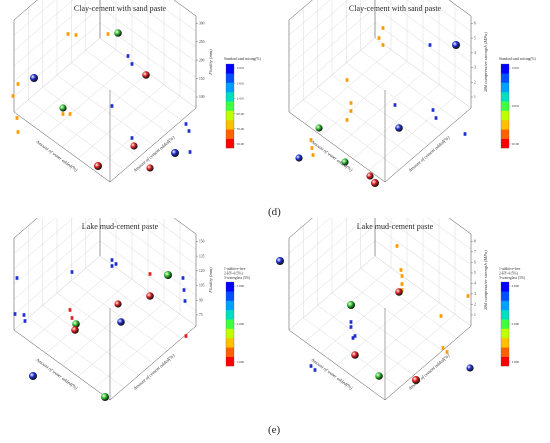  Describe the element at coordinates (274, 430) in the screenshot. I see `panel-label-e: (e)` at that location.